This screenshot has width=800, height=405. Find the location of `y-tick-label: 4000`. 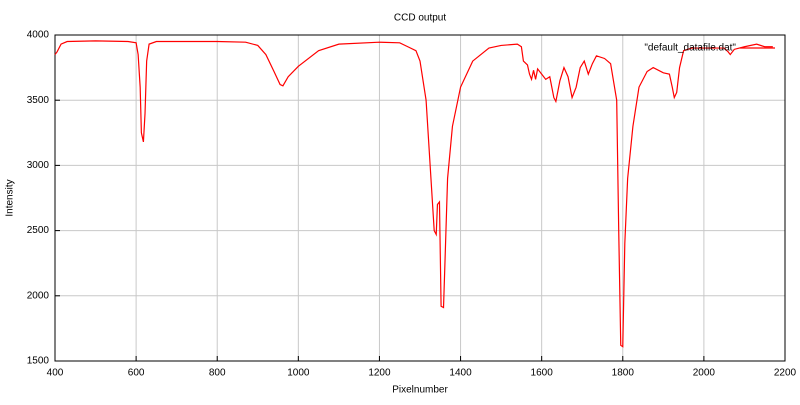

y-tick-label: 4000 is located at coordinates (38, 35).